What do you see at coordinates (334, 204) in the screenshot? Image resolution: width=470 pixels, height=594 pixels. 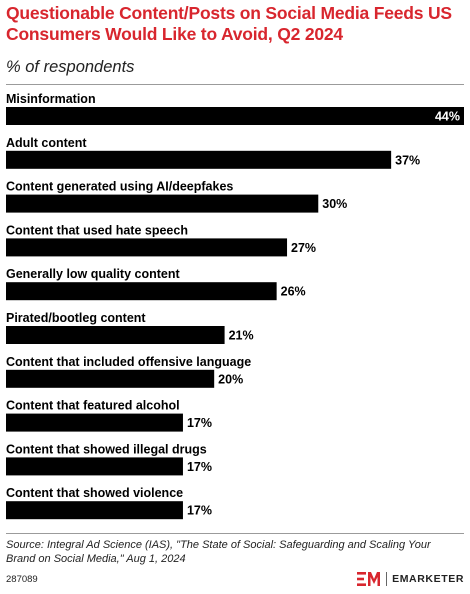 I see `value-label: 30%` at bounding box center [334, 204].